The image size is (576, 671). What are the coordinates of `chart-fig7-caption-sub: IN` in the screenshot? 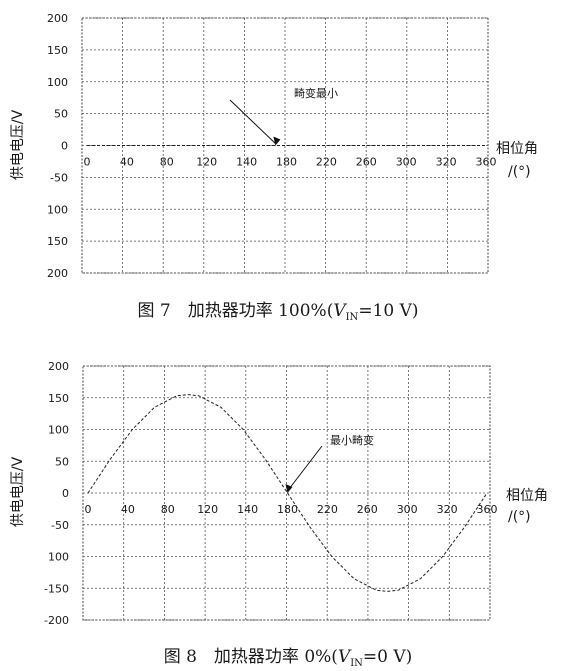 It's located at (352, 317).